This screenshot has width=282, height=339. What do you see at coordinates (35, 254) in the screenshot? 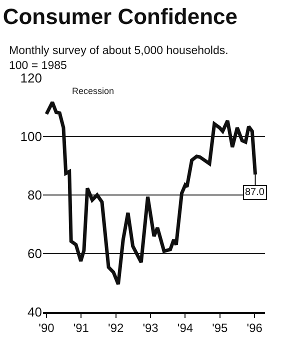
I see `y-tick-label: 60` at bounding box center [35, 254].